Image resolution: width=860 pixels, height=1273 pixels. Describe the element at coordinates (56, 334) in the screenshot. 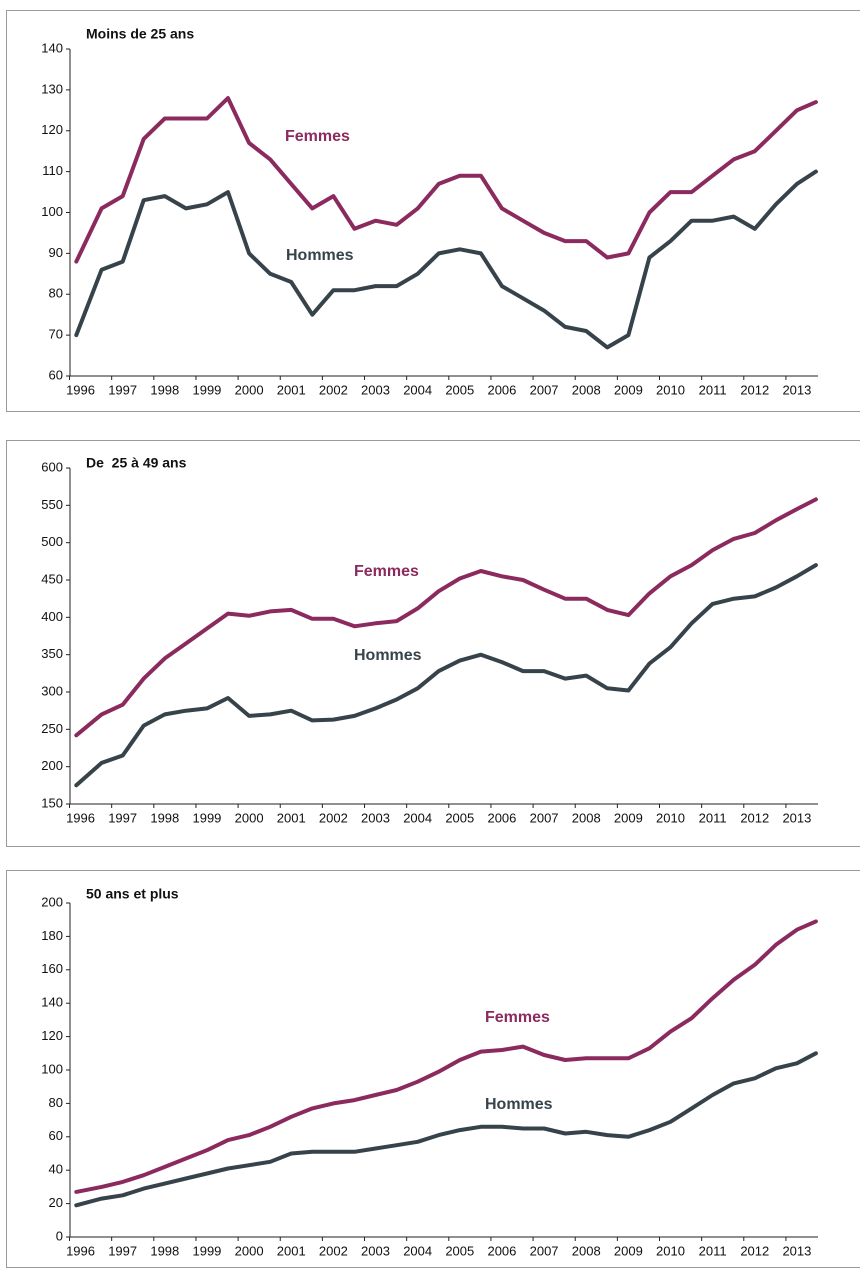

I see `y-tick-label: 70` at that location.